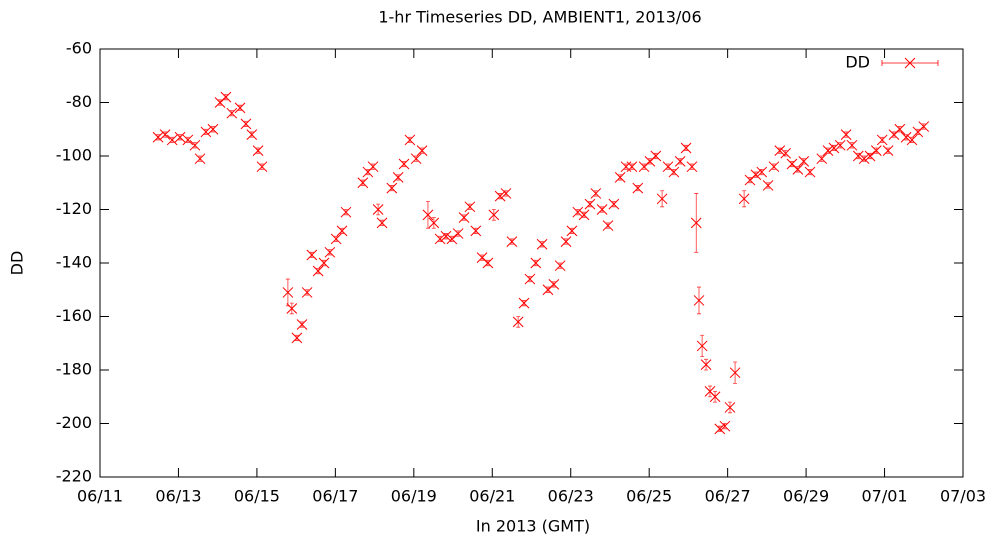  What do you see at coordinates (17, 263) in the screenshot?
I see `y-axis-label: DD` at bounding box center [17, 263].